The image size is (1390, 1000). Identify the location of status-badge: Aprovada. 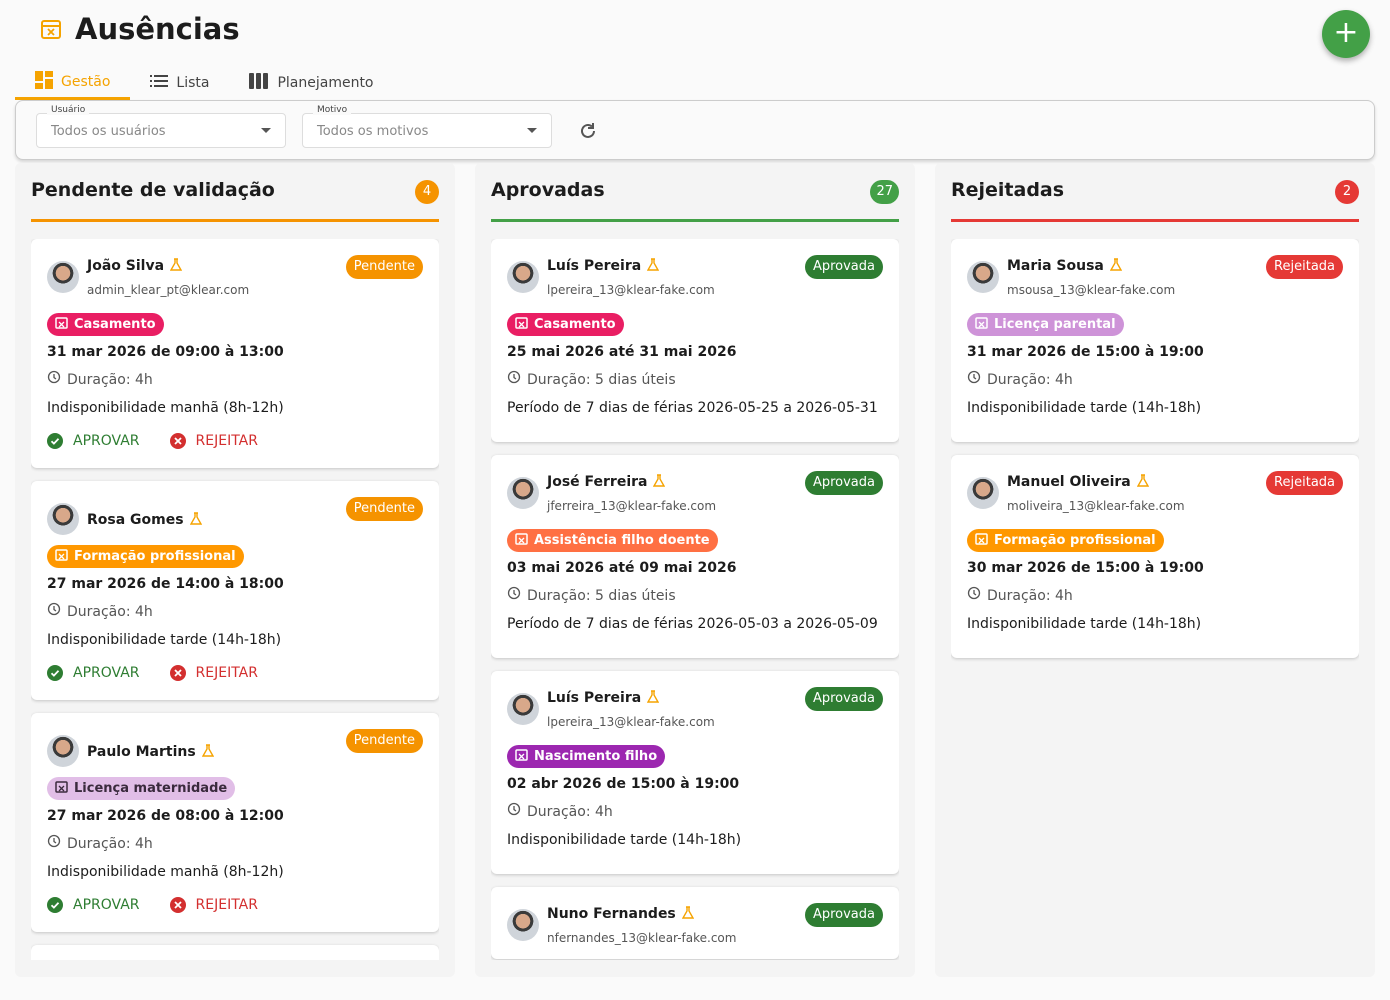
(843, 267).